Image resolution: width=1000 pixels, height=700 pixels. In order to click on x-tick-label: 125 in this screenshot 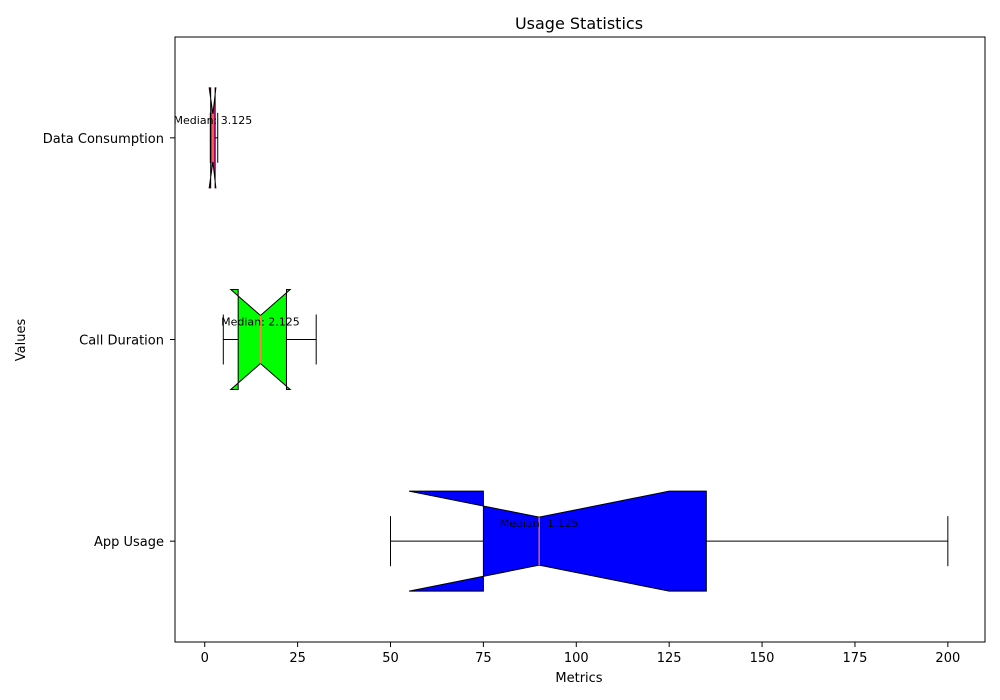, I will do `click(669, 658)`.